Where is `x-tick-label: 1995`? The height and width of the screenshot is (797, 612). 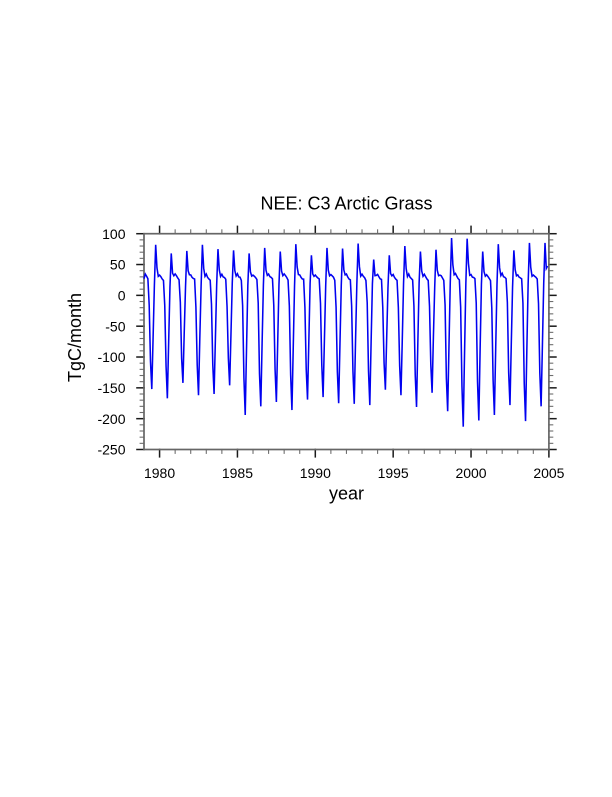 x-tick-label: 1995 is located at coordinates (393, 473).